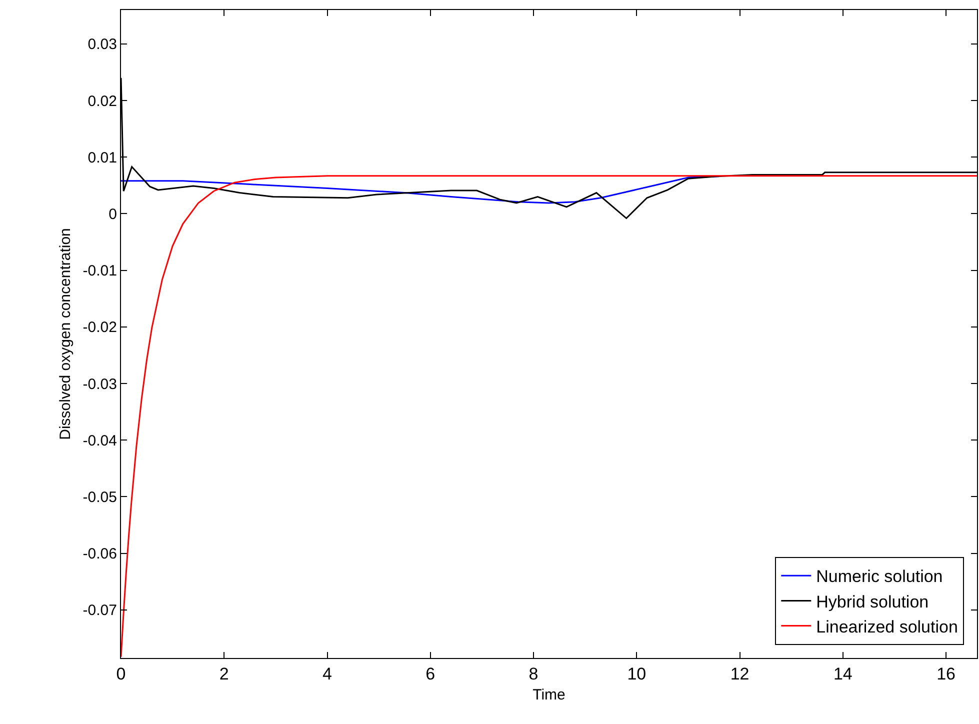  Describe the element at coordinates (327, 674) in the screenshot. I see `x-tick-label: 4` at that location.